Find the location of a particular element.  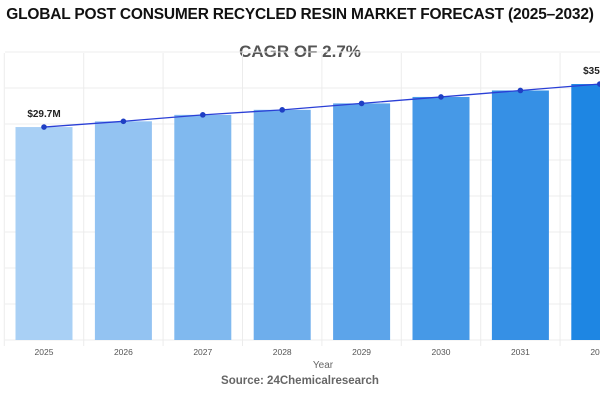

bar-2027 is located at coordinates (203, 227).